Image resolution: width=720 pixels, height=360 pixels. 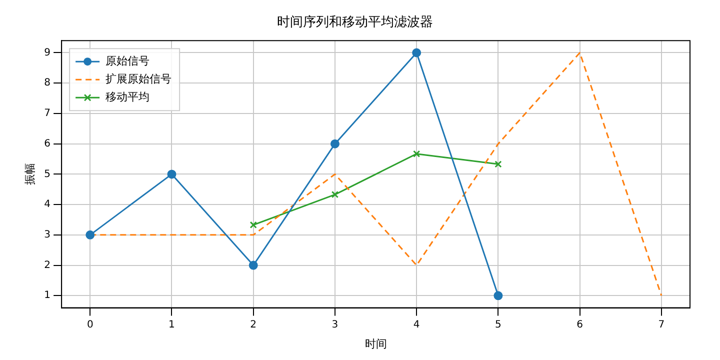 I want to click on legend-label: 扩展原始信号, so click(x=139, y=79).